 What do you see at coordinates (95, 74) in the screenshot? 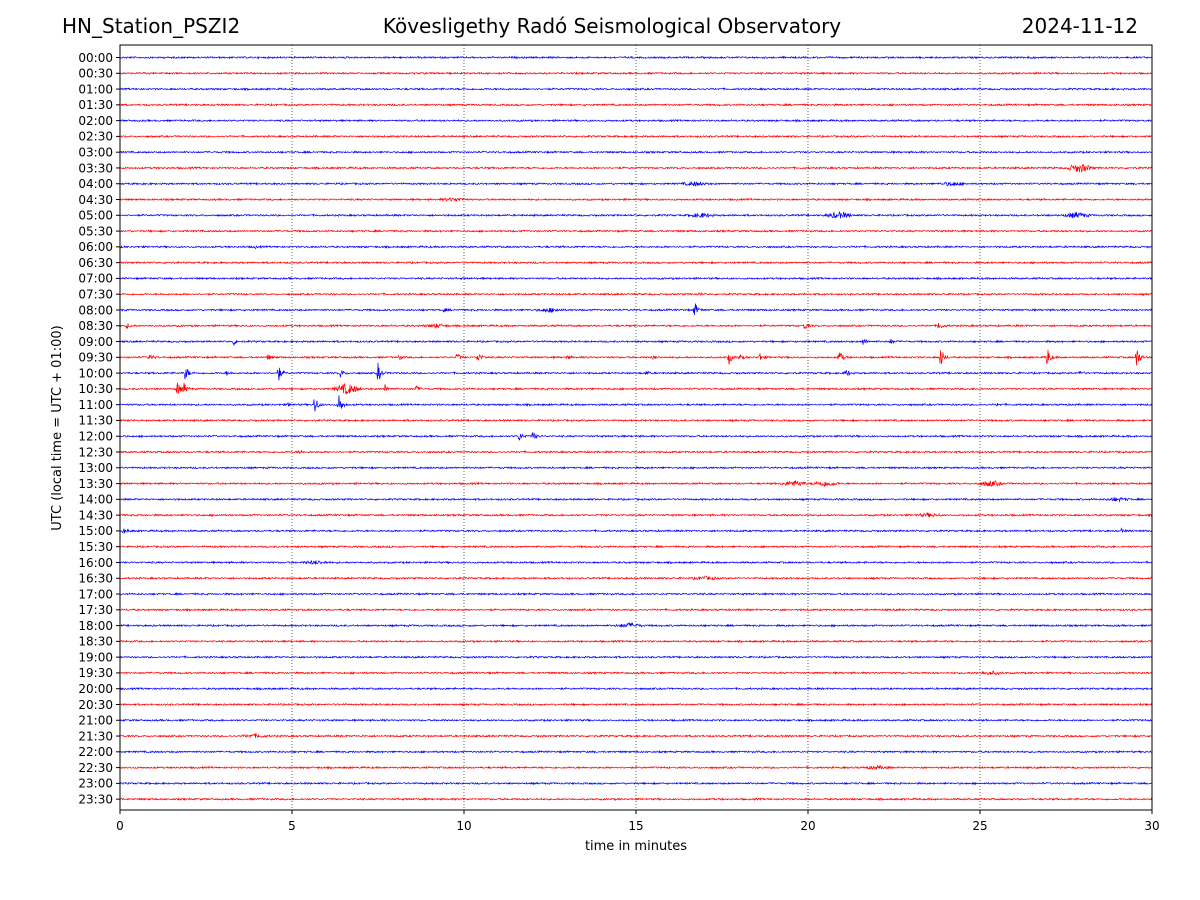
I see `y-tick-label: 00:30` at bounding box center [95, 74].